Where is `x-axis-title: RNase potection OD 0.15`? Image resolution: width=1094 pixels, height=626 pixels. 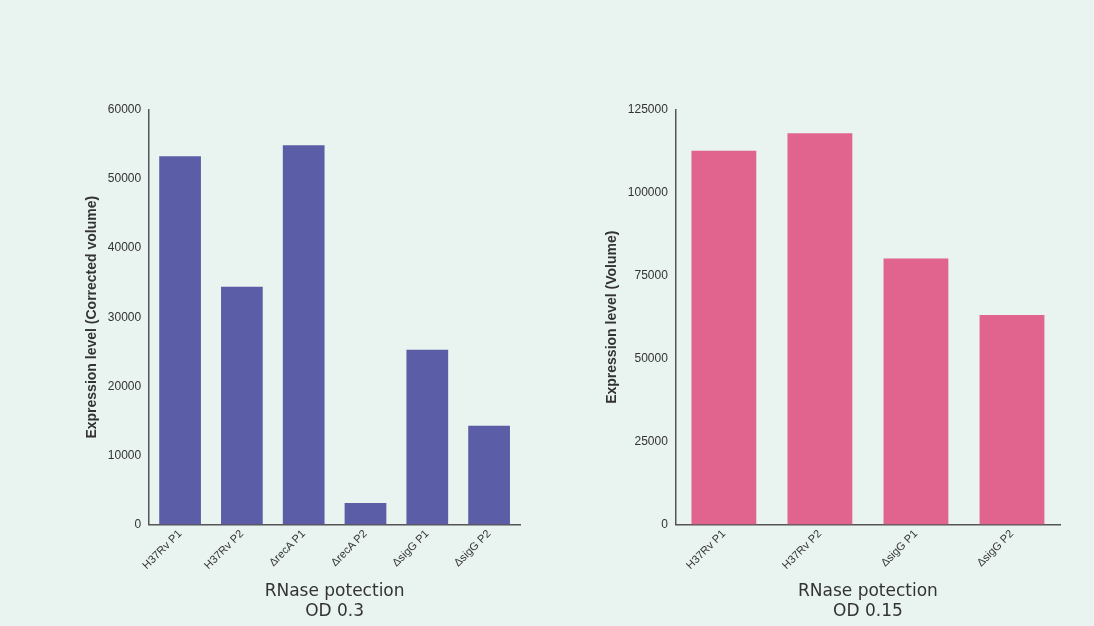
x-axis-title: RNase potection OD 0.15 is located at coordinates (867, 600).